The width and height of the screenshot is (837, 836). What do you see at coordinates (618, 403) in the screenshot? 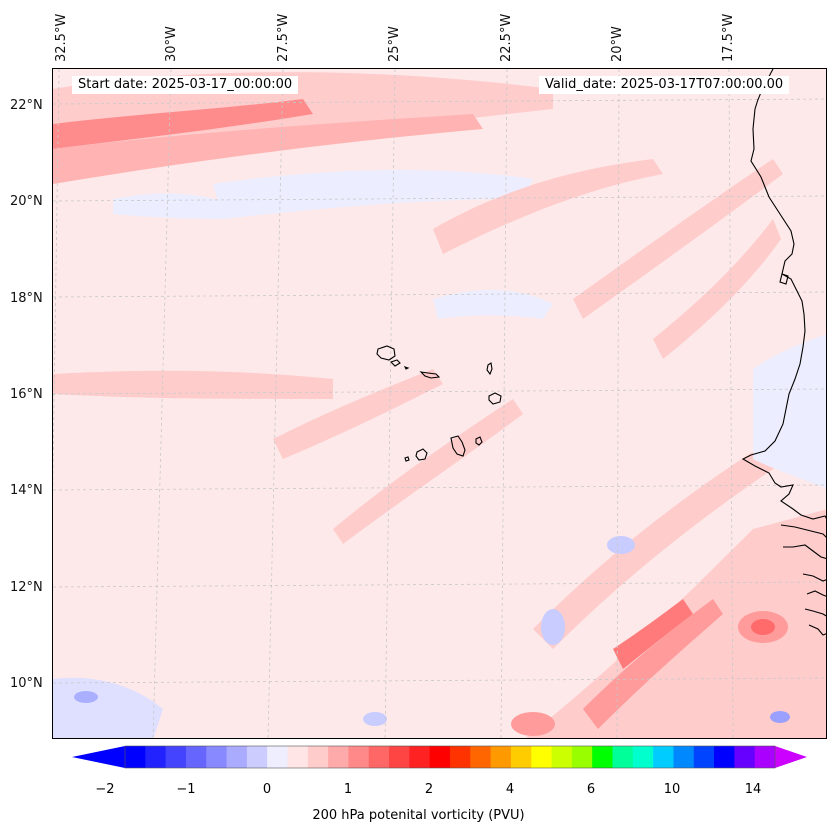
I see `gridline-lon-20w` at bounding box center [618, 403].